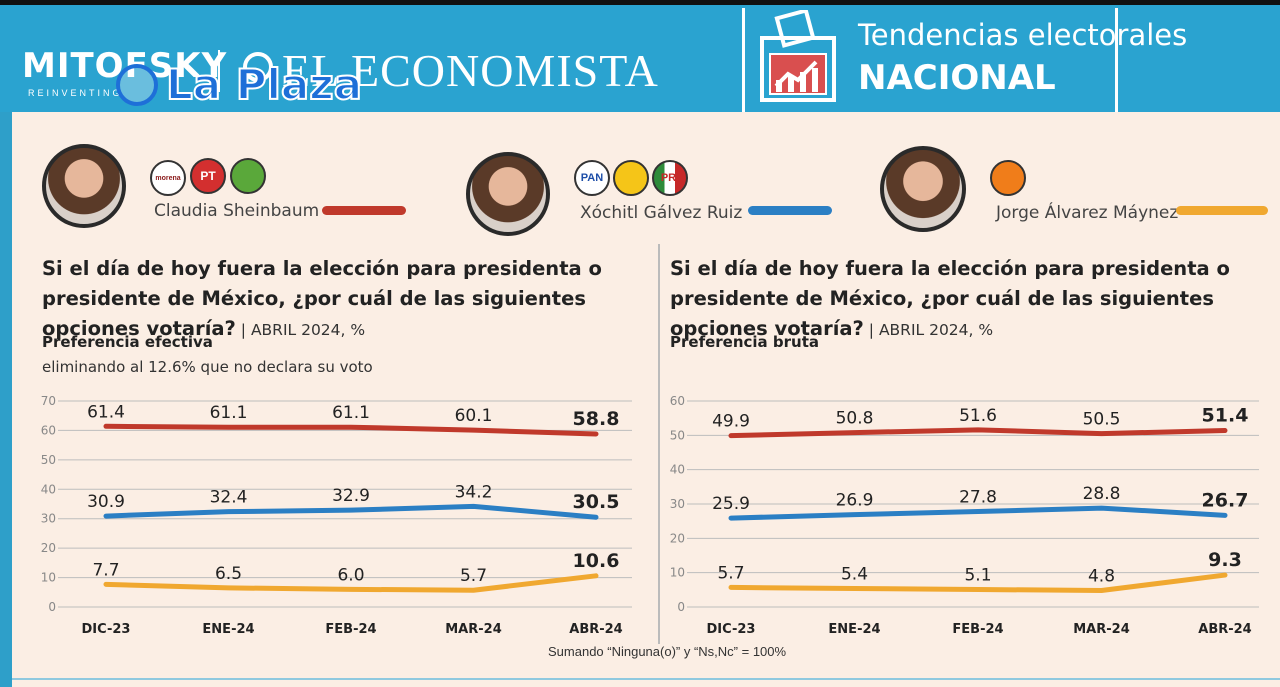 The width and height of the screenshot is (1280, 687). Describe the element at coordinates (744, 342) in the screenshot. I see `right-panel-label: Preferencia bruta` at that location.